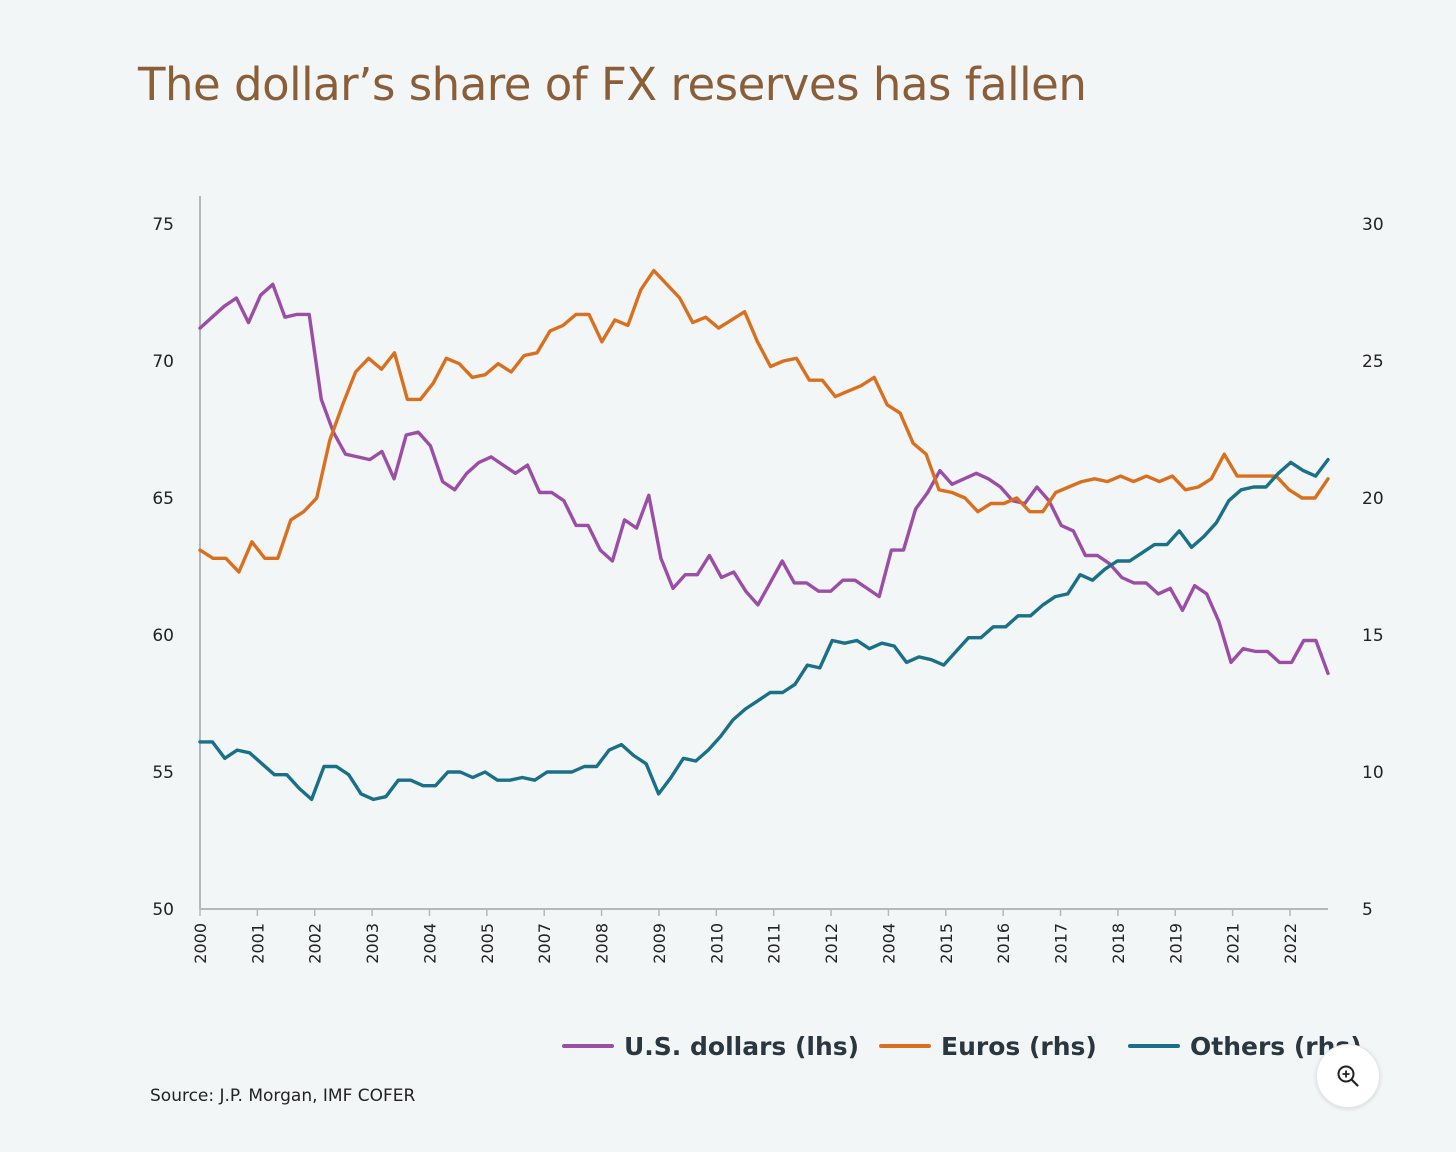 Image resolution: width=1456 pixels, height=1152 pixels. I want to click on zoom-button, so click(1348, 1076).